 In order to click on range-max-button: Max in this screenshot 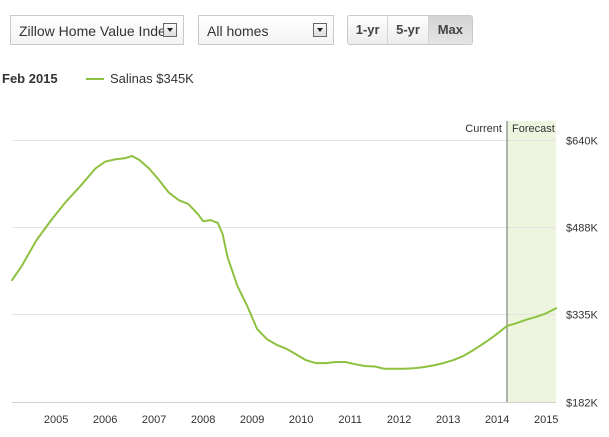, I will do `click(450, 30)`.